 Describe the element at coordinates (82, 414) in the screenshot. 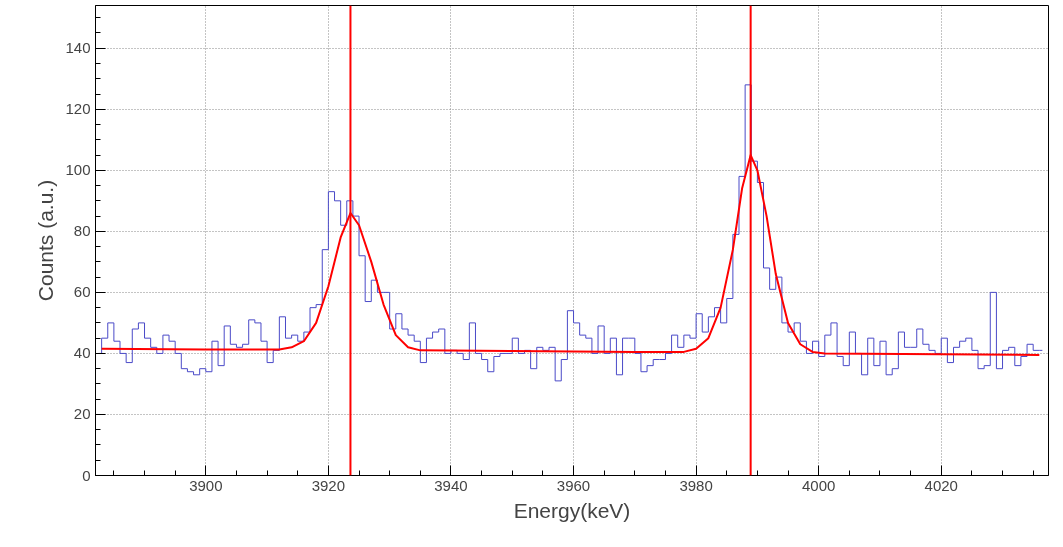

I see `y-tick-label: 20` at that location.